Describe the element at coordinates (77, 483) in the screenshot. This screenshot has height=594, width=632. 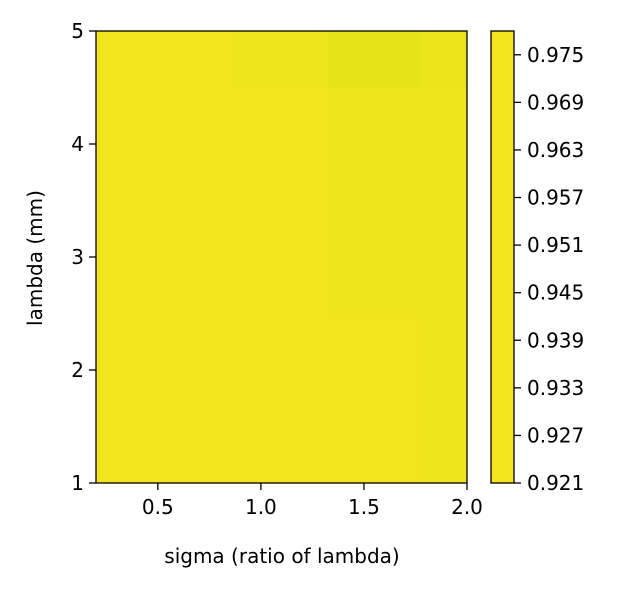
I see `y-tick-label: 1` at that location.